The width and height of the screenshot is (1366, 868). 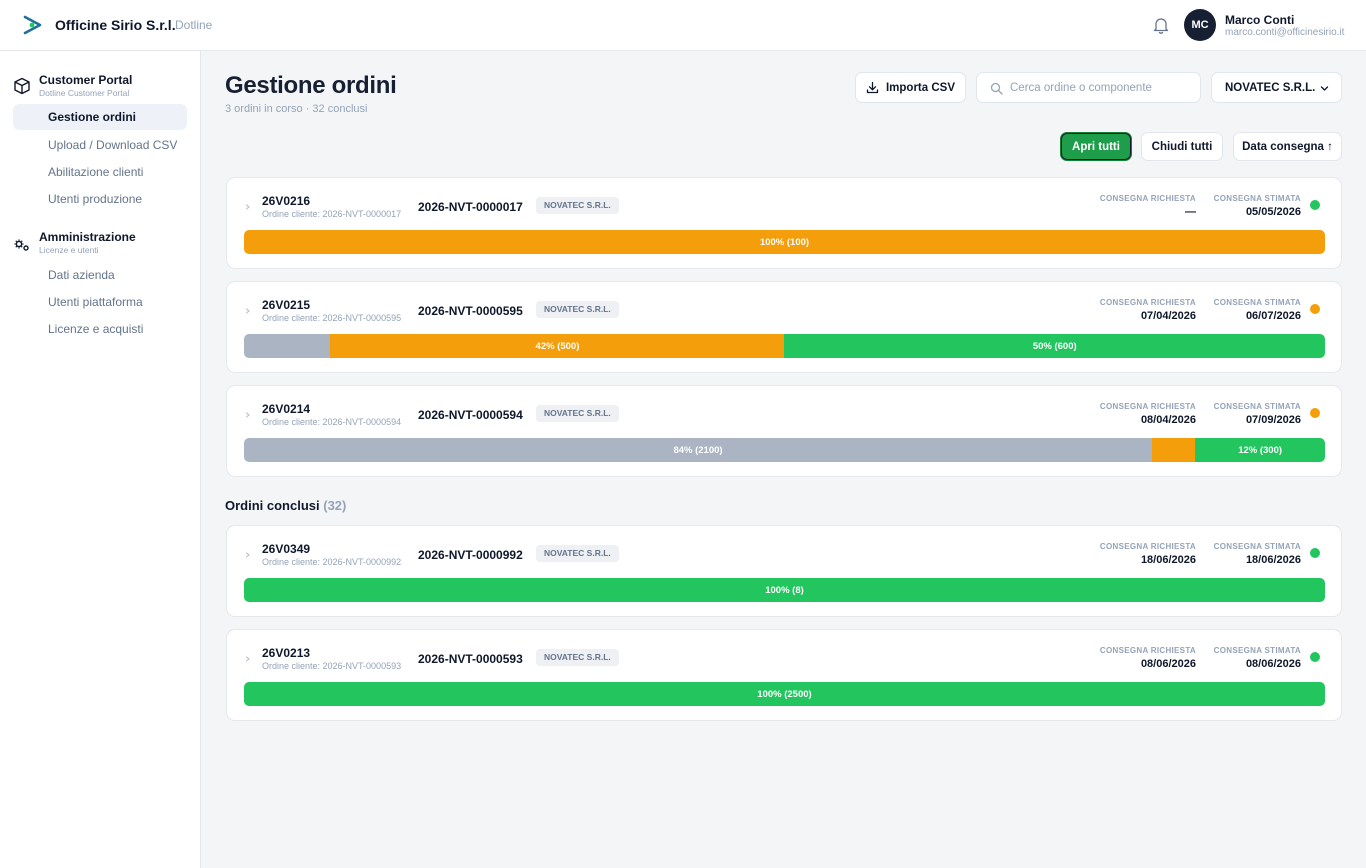 I want to click on requested-delivery-date: 08/06/2026, so click(x=1168, y=664).